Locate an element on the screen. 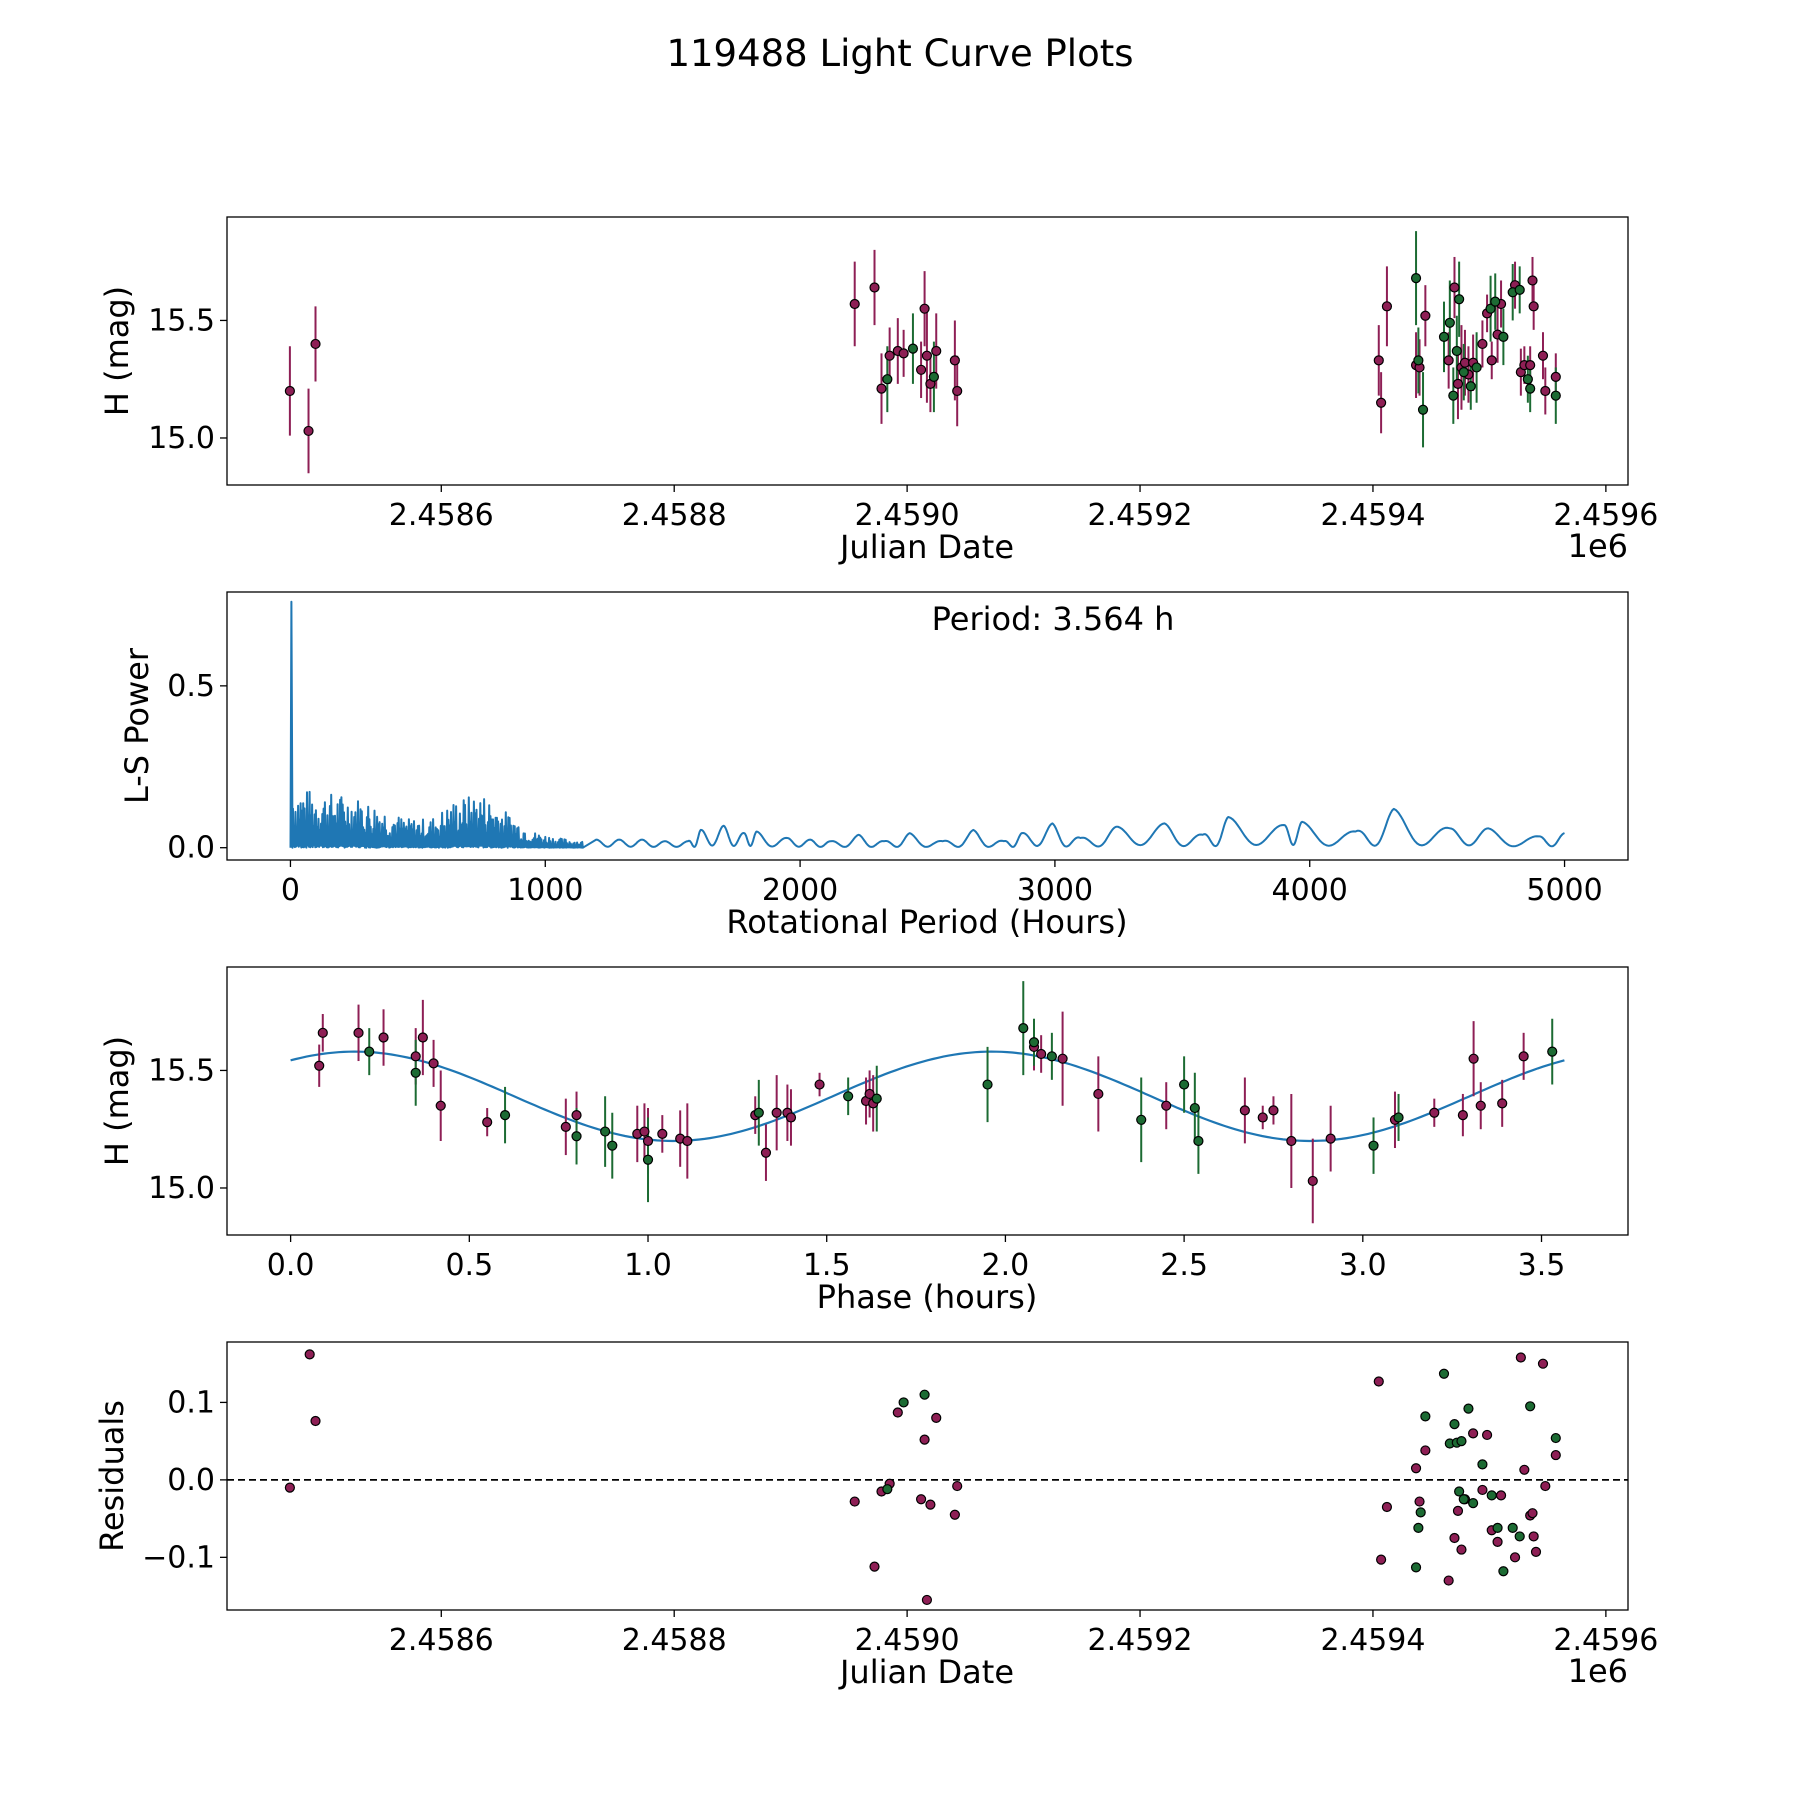 The width and height of the screenshot is (1800, 1800). lightcurve-x-tick-label: 2.4594 is located at coordinates (1372, 515).